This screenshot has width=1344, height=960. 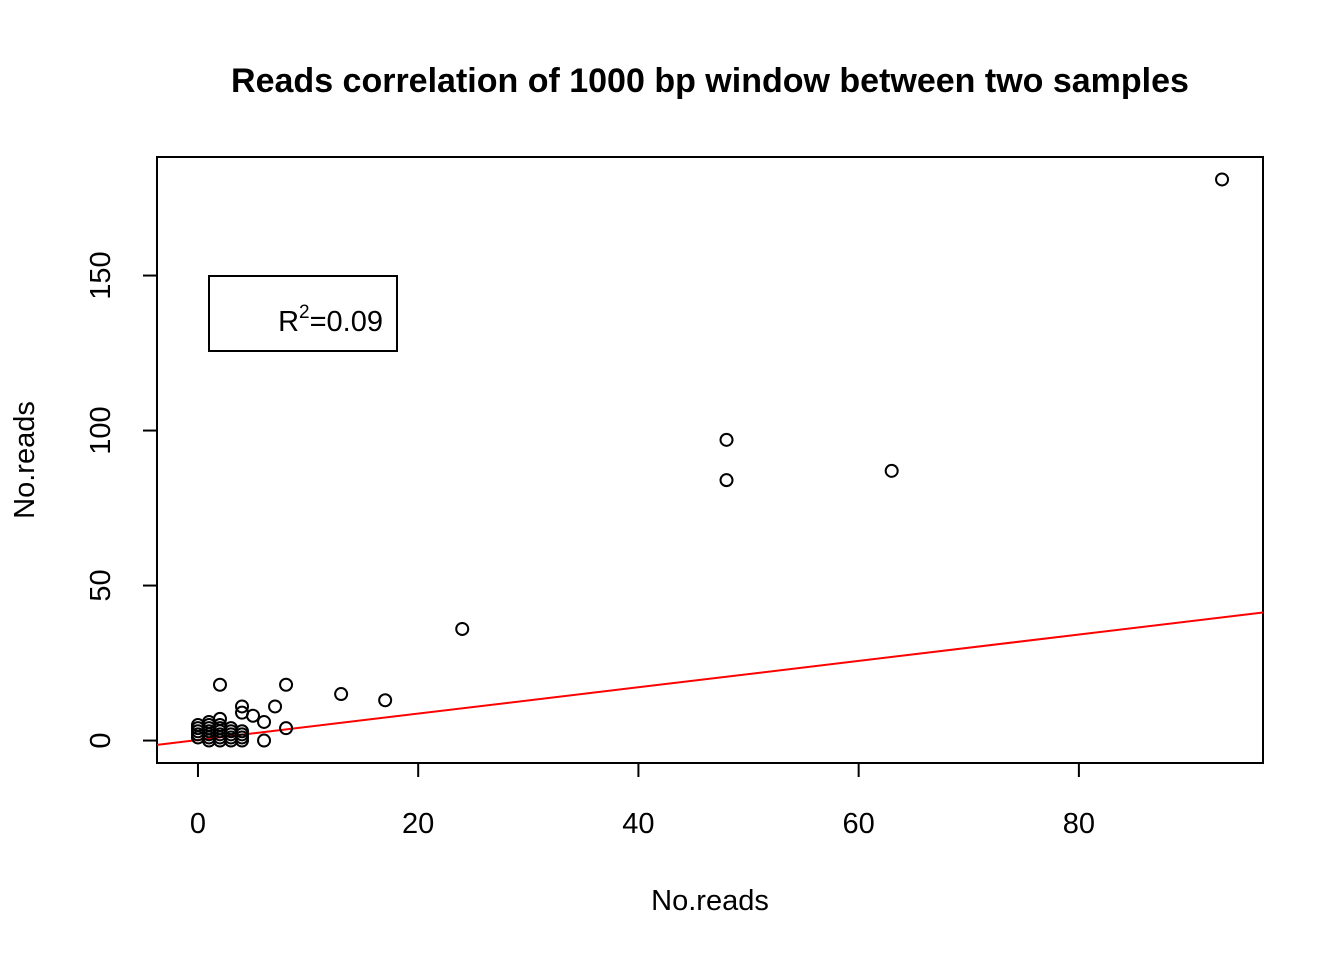 I want to click on x-tick-label: 60, so click(x=859, y=824).